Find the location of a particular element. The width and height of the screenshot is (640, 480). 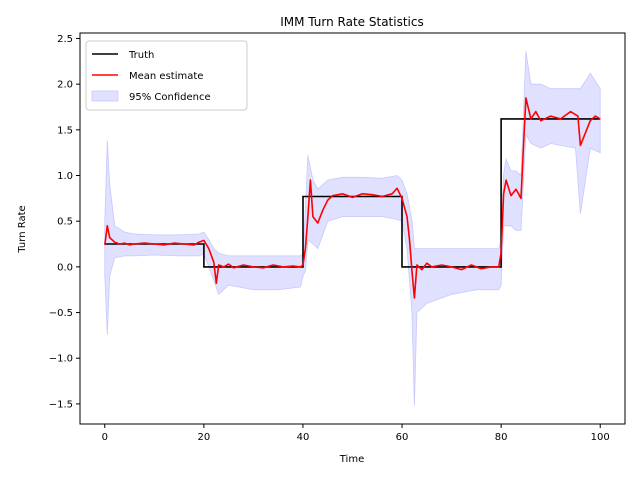

y-tick-label: 1.0 is located at coordinates (65, 176).